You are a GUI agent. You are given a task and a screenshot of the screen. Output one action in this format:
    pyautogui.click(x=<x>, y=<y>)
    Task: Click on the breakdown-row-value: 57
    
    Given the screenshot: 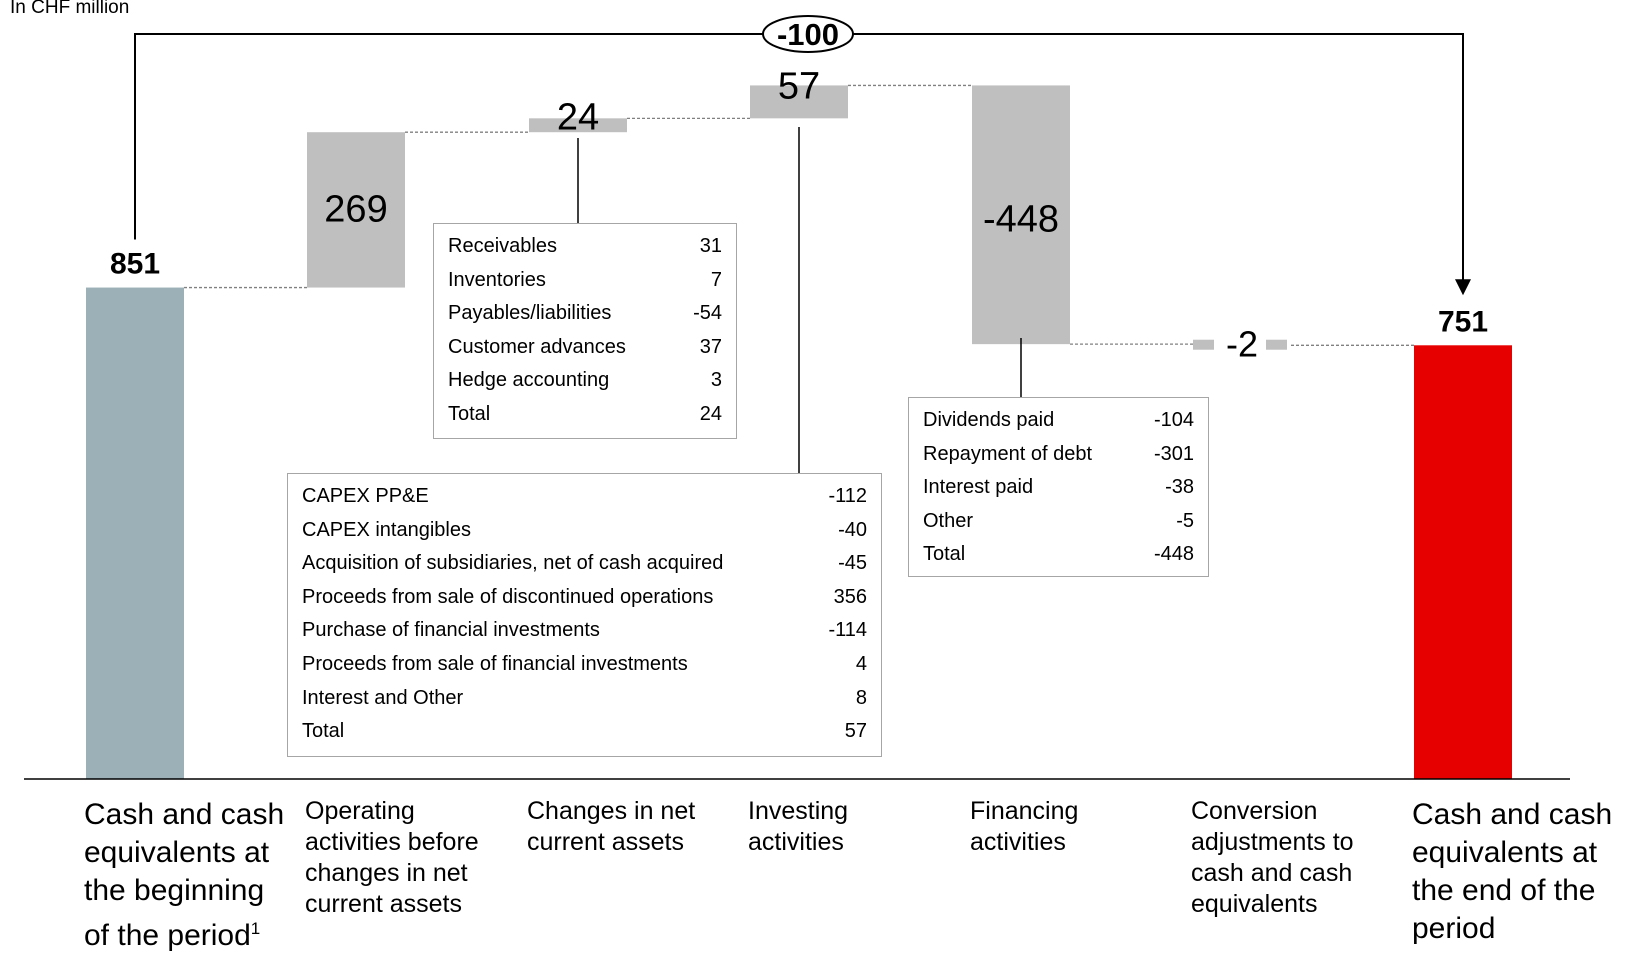 What is the action you would take?
    pyautogui.click(x=855, y=731)
    